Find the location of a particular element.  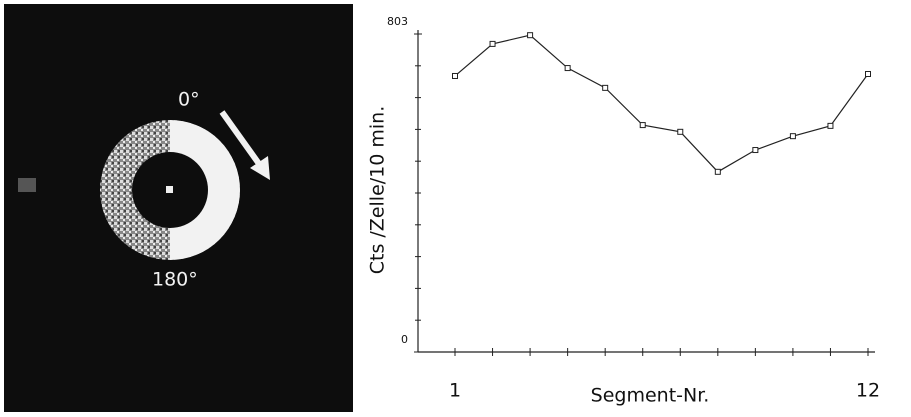

x-tick-label: 1 is located at coordinates (455, 391).